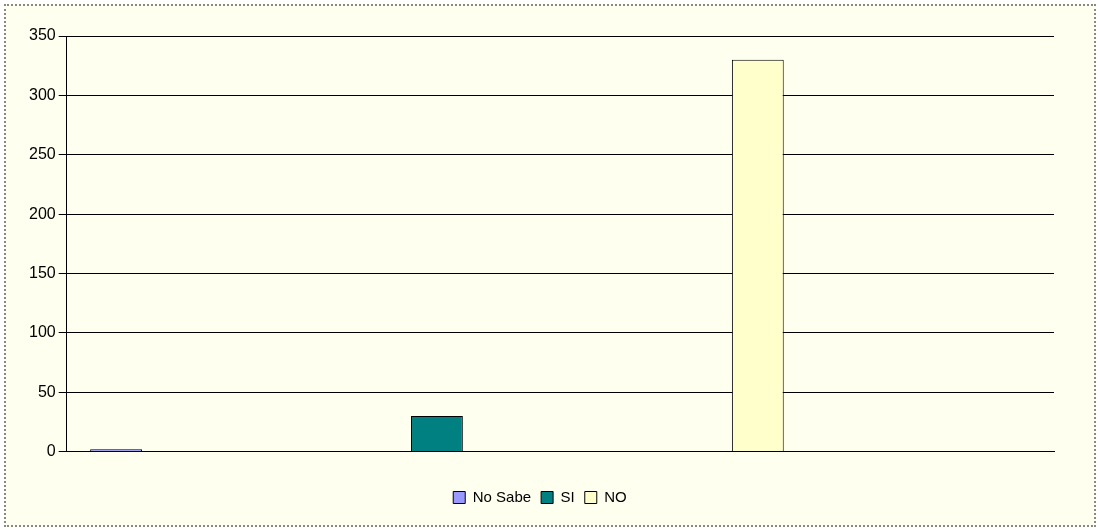  What do you see at coordinates (42, 332) in the screenshot?
I see `y-tick-label: 100` at bounding box center [42, 332].